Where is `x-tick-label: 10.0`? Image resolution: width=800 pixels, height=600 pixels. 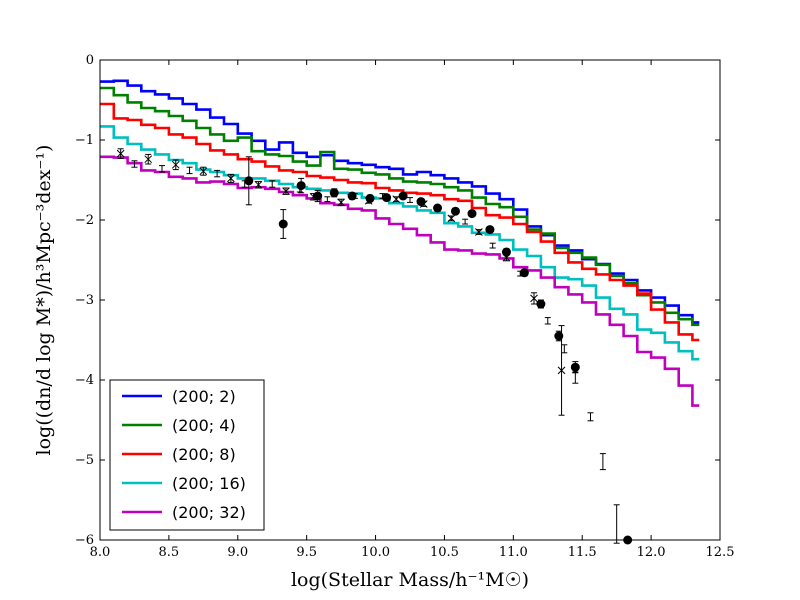
x-tick-label: 10.0 is located at coordinates (375, 552).